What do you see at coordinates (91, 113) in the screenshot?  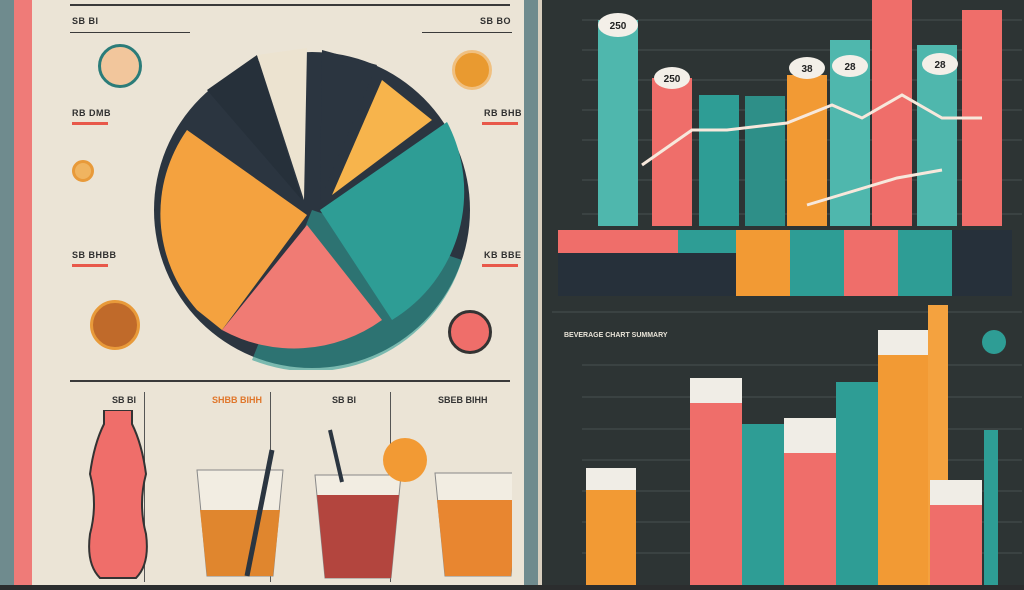 I see `side-label: RB DMB` at bounding box center [91, 113].